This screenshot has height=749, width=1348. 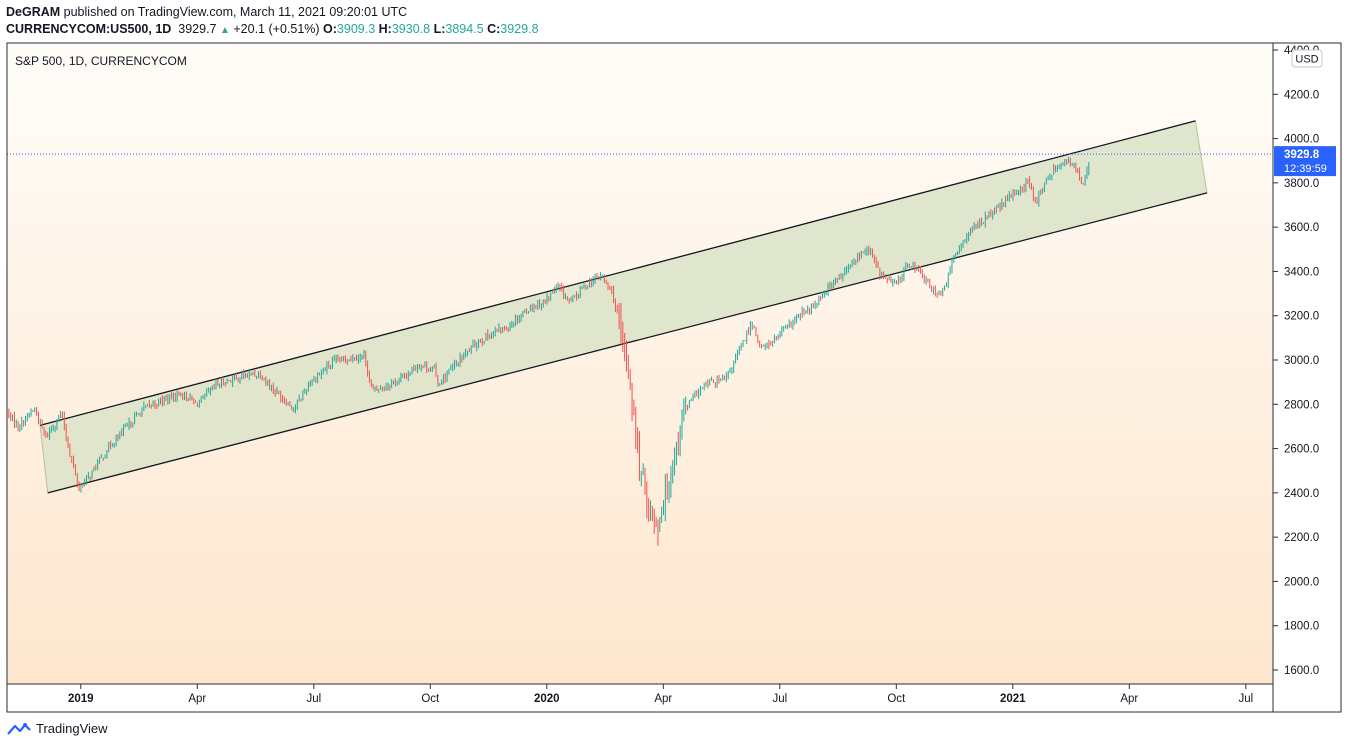 What do you see at coordinates (1301, 317) in the screenshot?
I see `y-tick-label: 3200.0` at bounding box center [1301, 317].